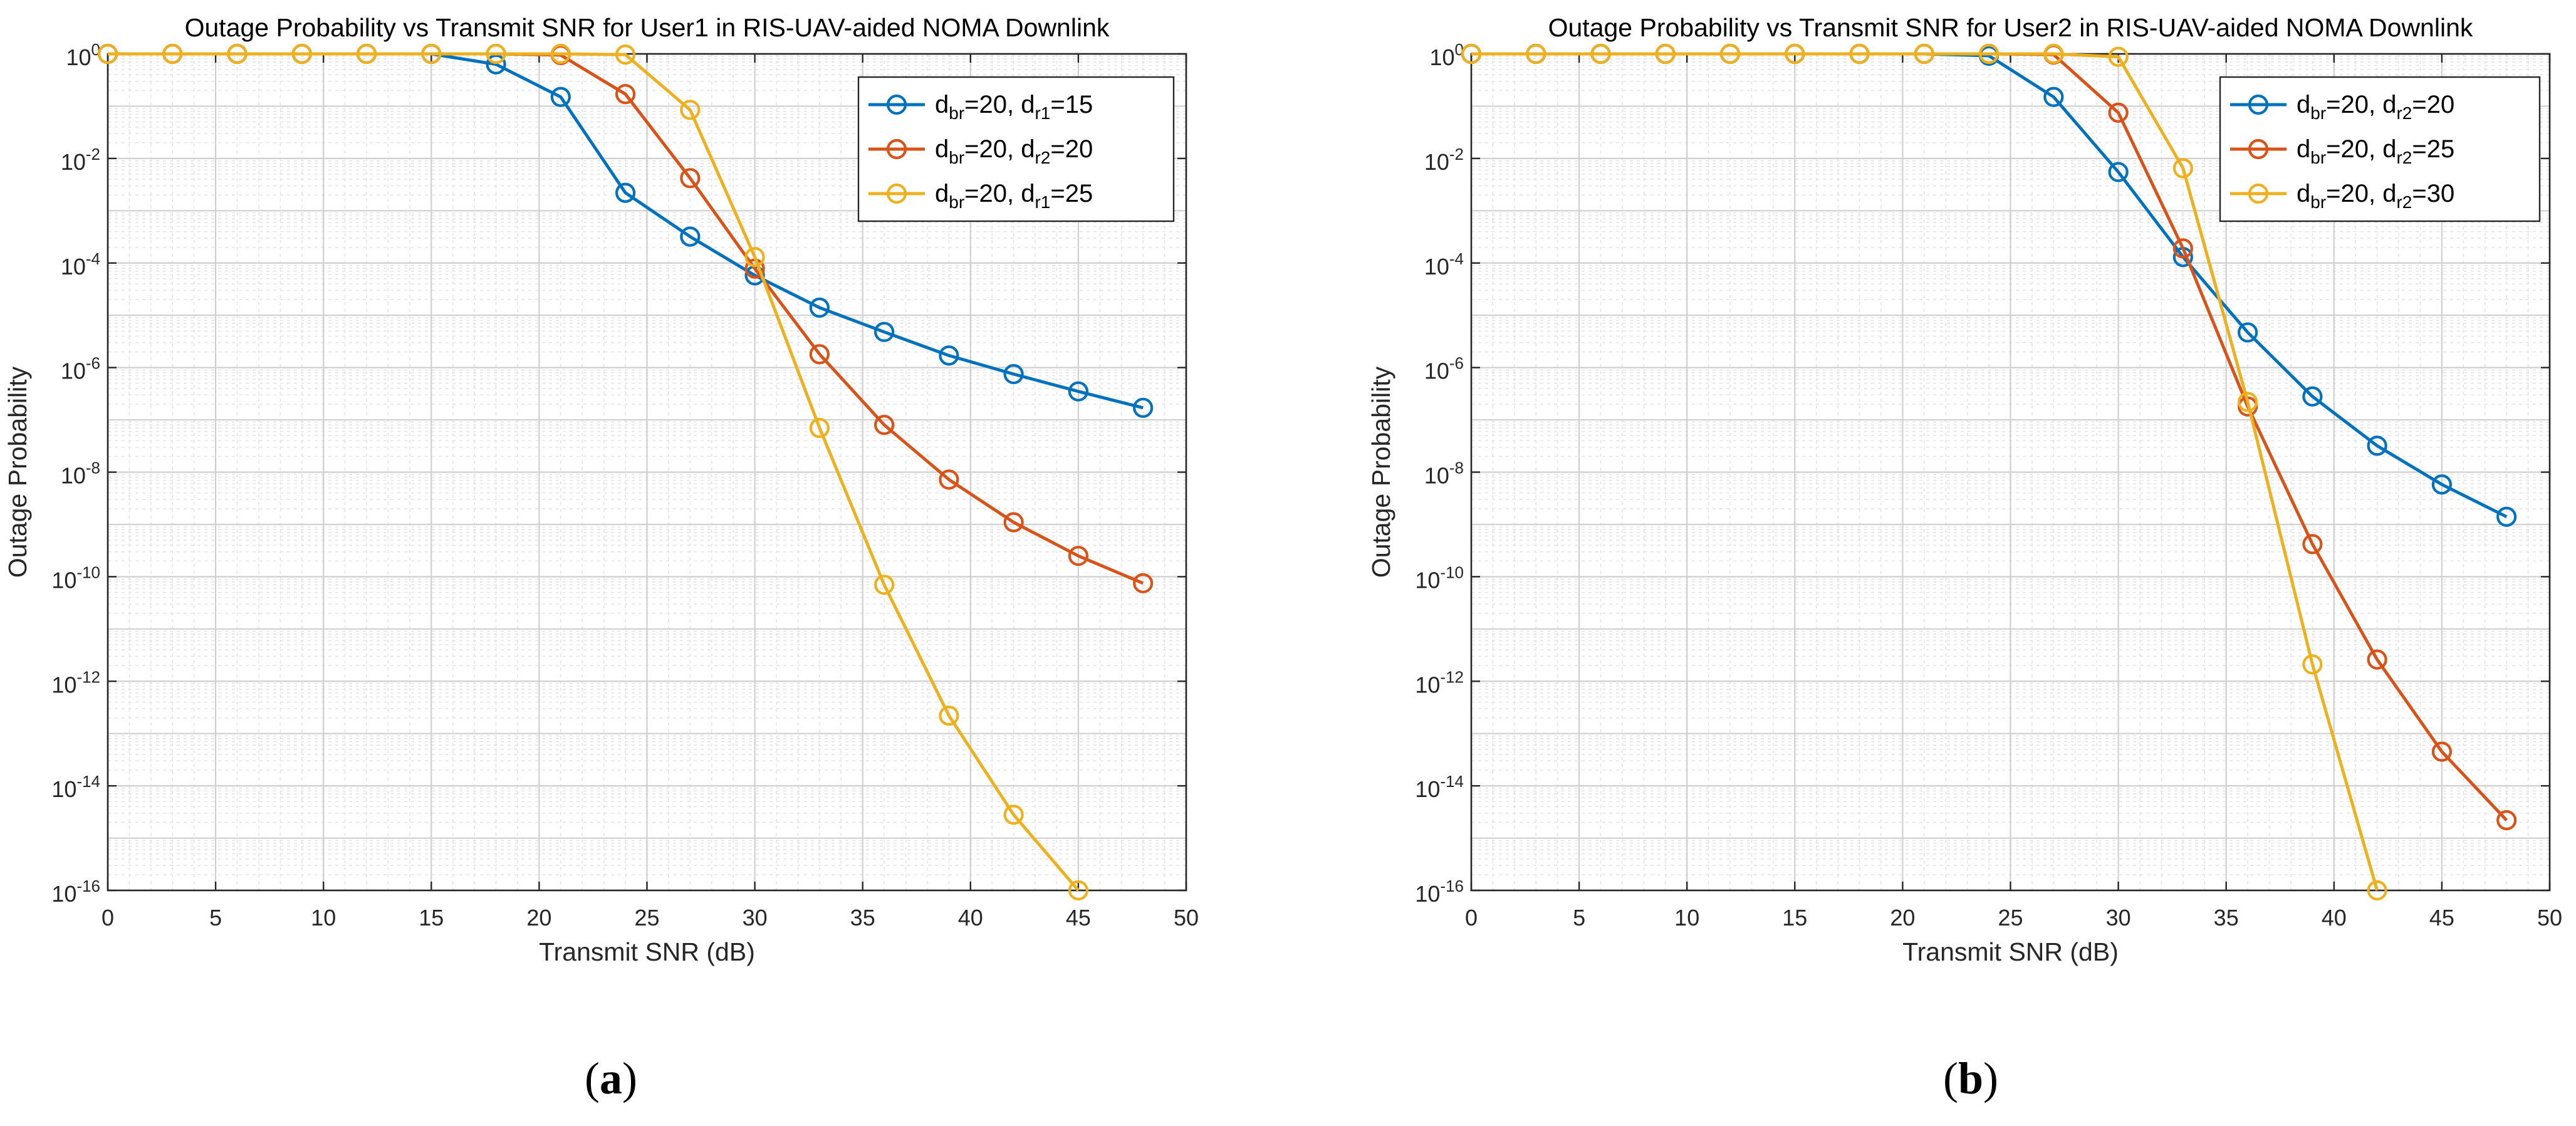 The image size is (2576, 1126). I want to click on legend-item: dbr=20, dr2=25, so click(2342, 151).